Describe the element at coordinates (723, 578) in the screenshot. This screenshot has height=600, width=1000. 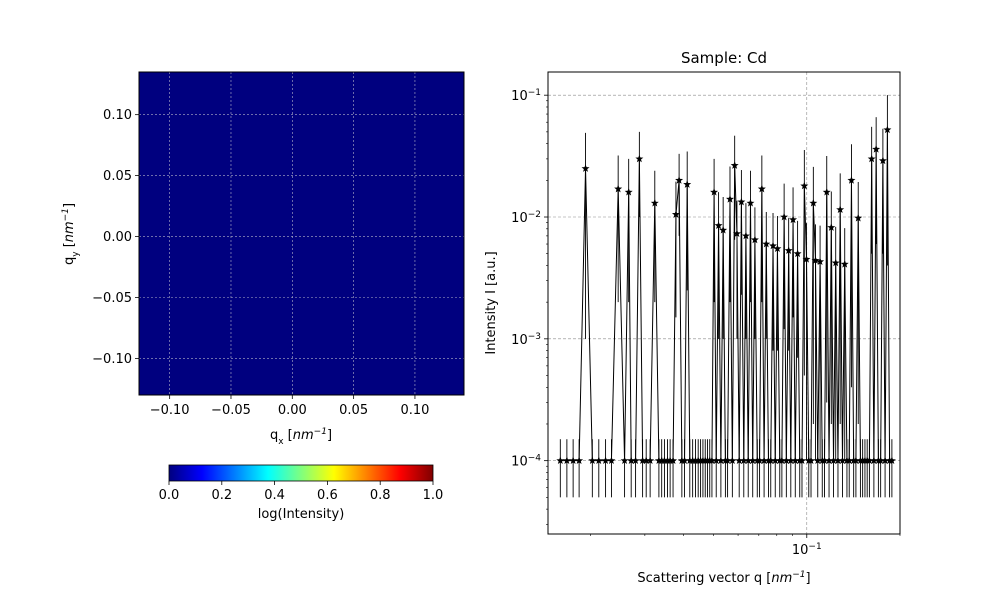
I see `profile-x-axis-label: Scattering vector q [nm−1]` at that location.